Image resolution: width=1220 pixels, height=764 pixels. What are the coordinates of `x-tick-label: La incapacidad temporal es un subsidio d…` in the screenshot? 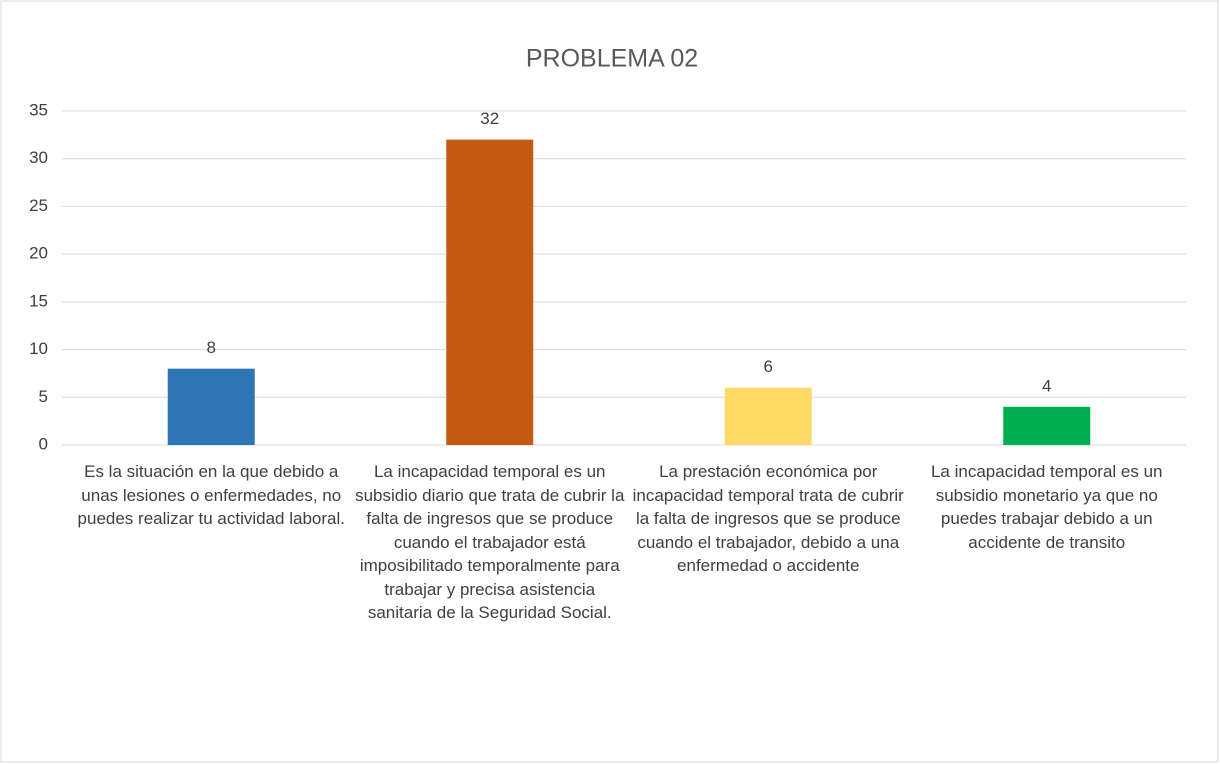 It's located at (490, 542).